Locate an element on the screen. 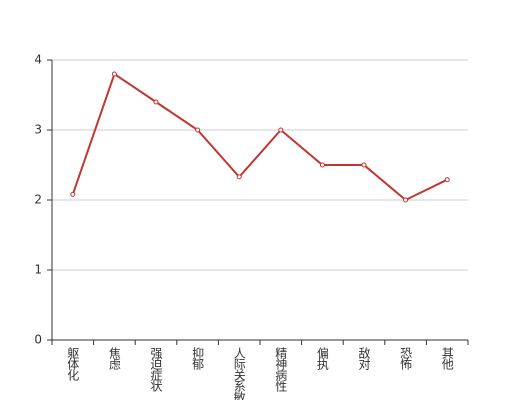  x-tick-label: 焦虑 is located at coordinates (114, 358).